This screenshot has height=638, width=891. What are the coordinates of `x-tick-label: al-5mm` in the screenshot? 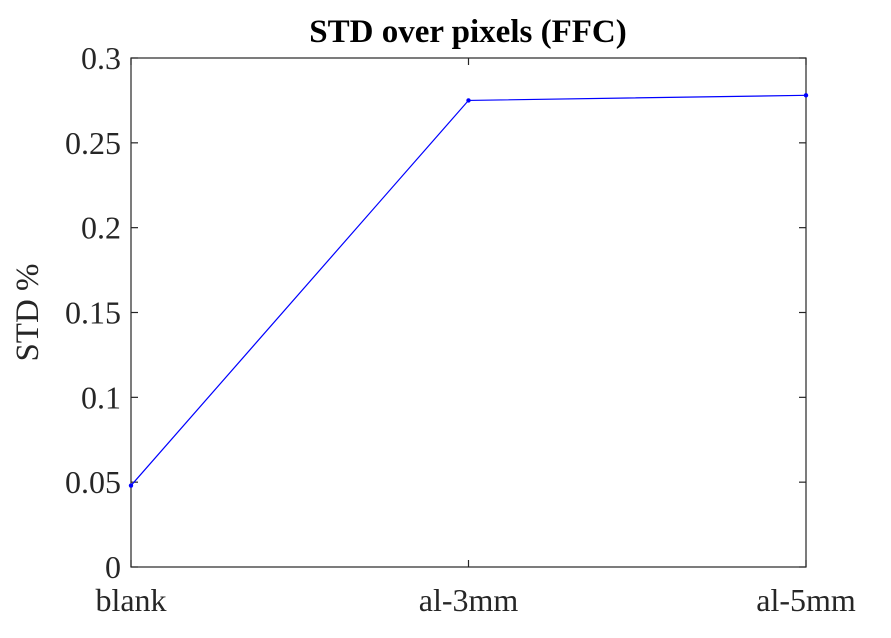 It's located at (806, 600).